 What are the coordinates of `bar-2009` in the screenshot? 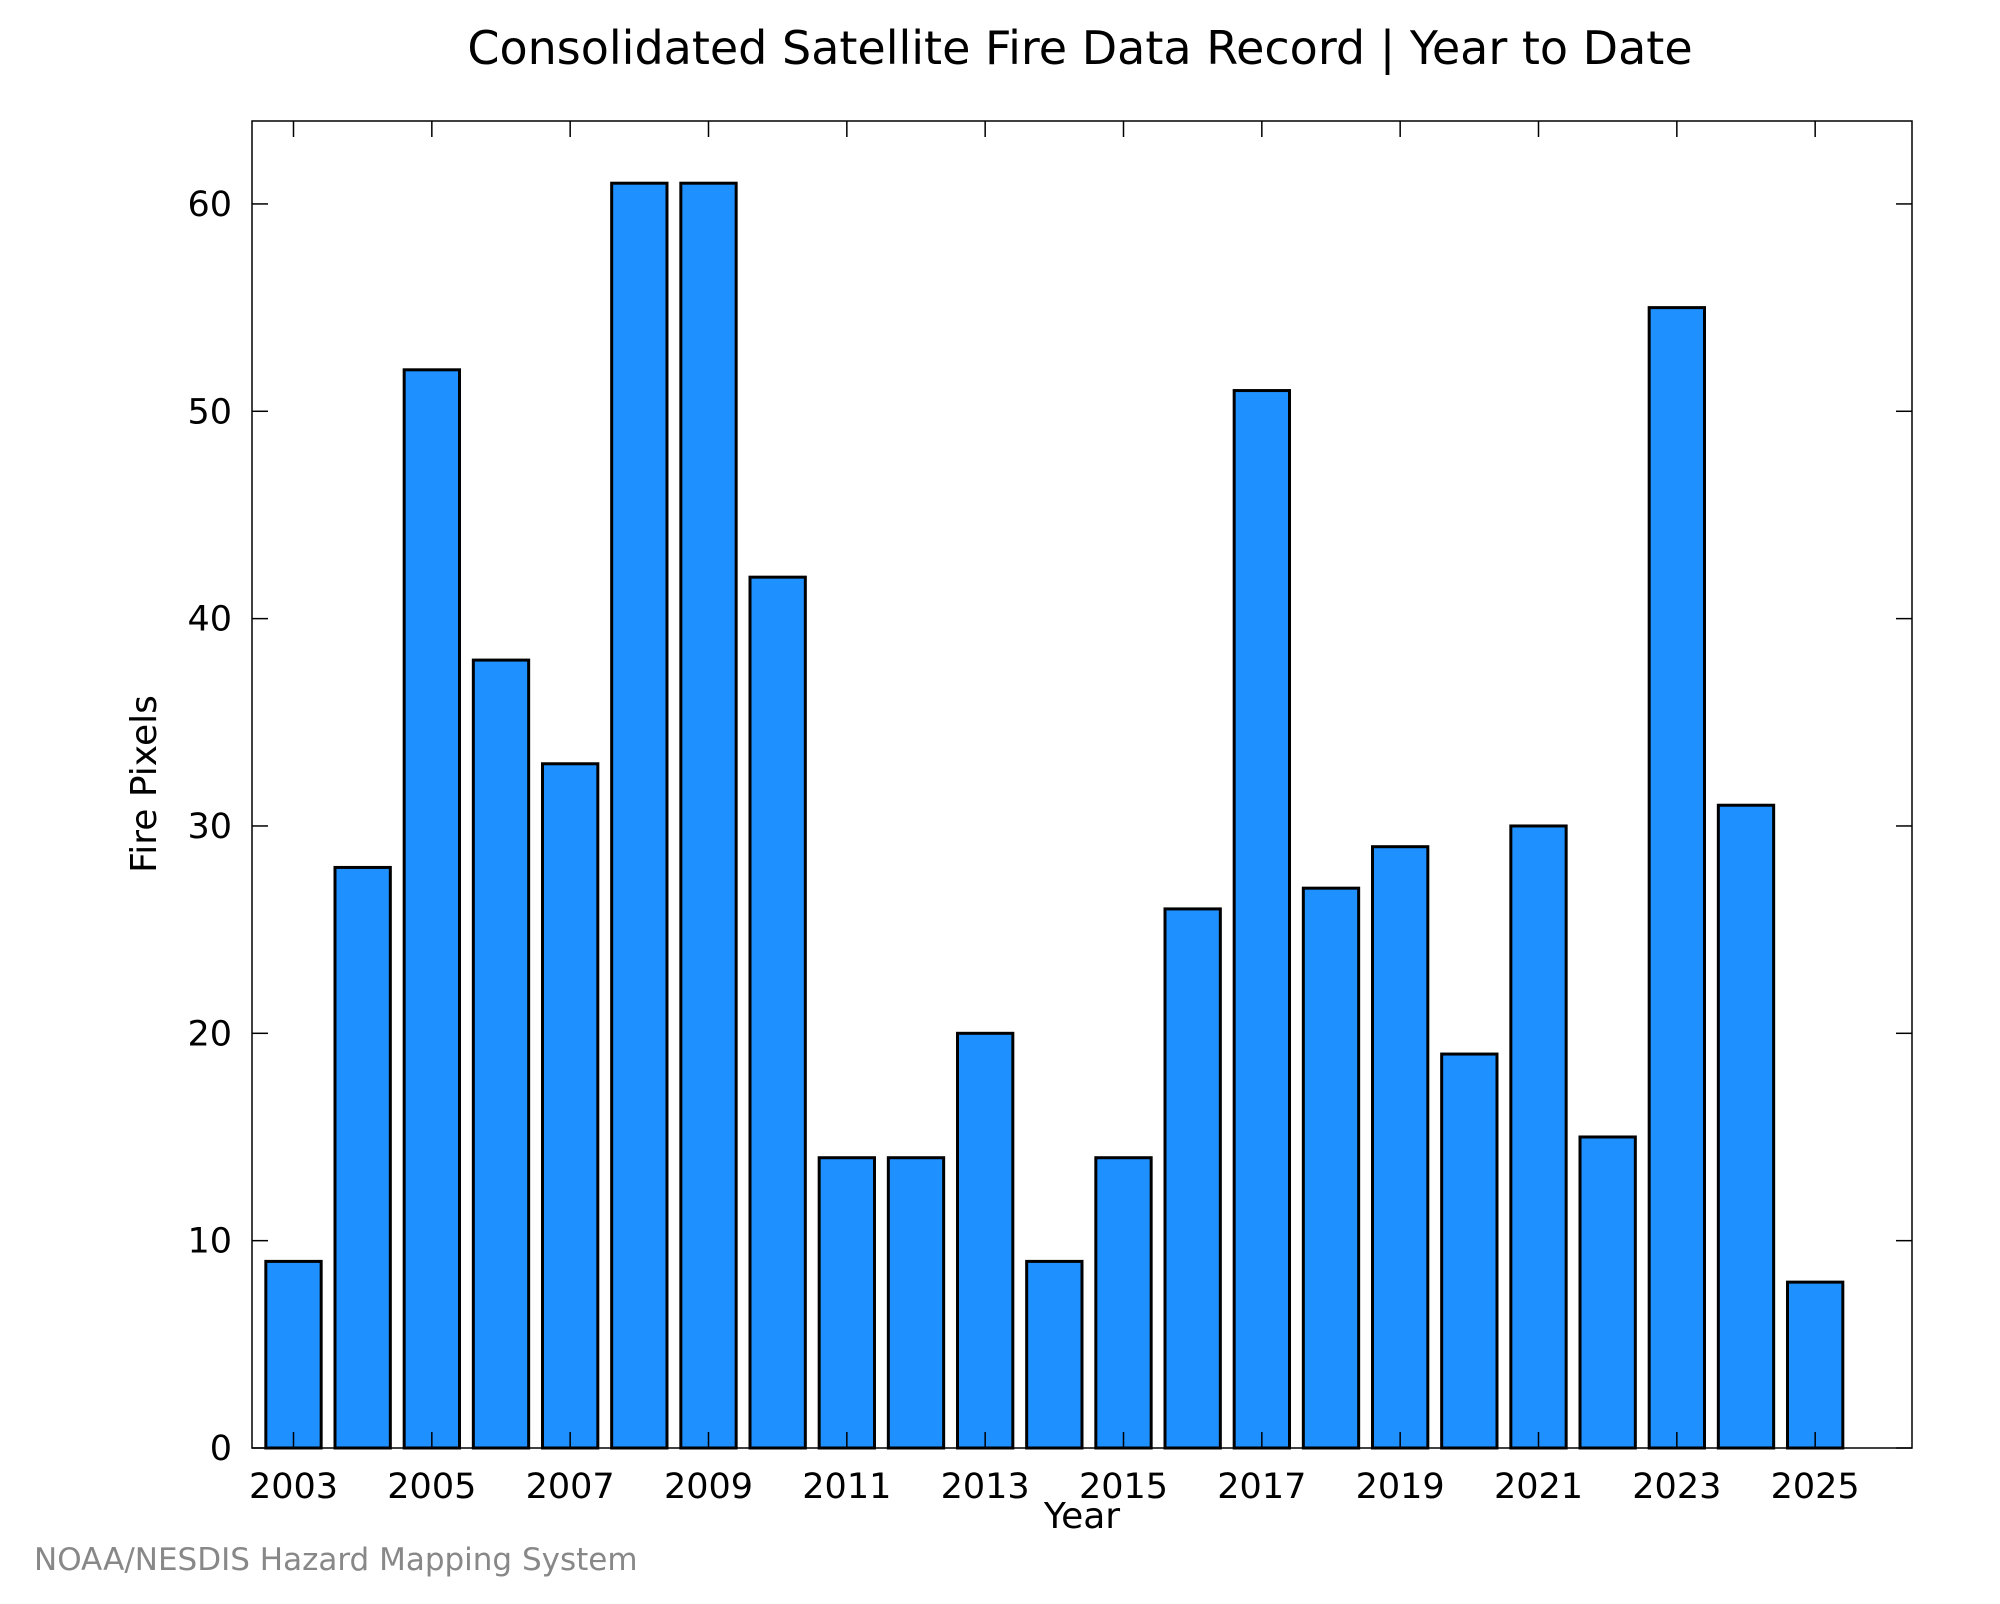 It's located at (708, 815).